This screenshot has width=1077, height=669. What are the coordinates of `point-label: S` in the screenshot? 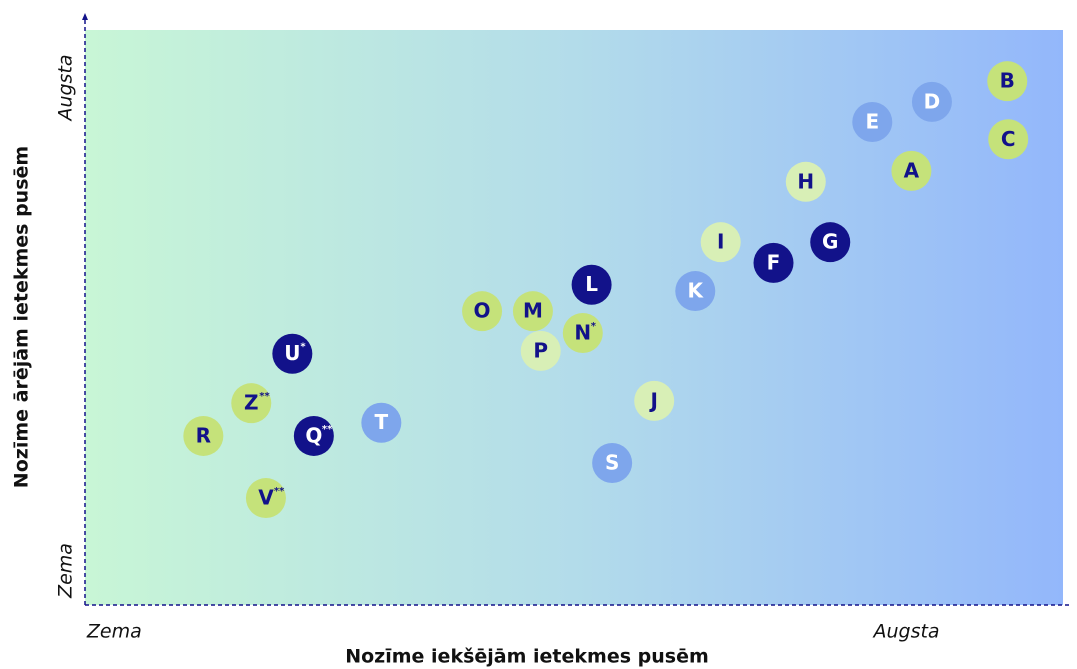 It's located at (612, 462).